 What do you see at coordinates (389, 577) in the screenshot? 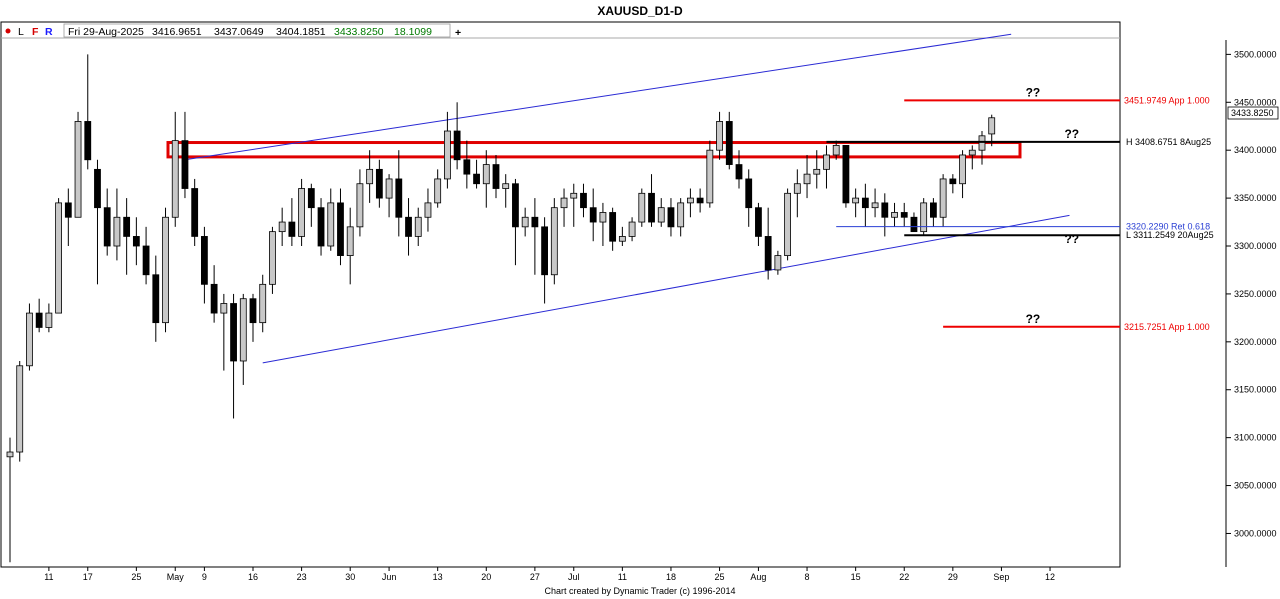
I see `time-tick-label: Jun` at bounding box center [389, 577].